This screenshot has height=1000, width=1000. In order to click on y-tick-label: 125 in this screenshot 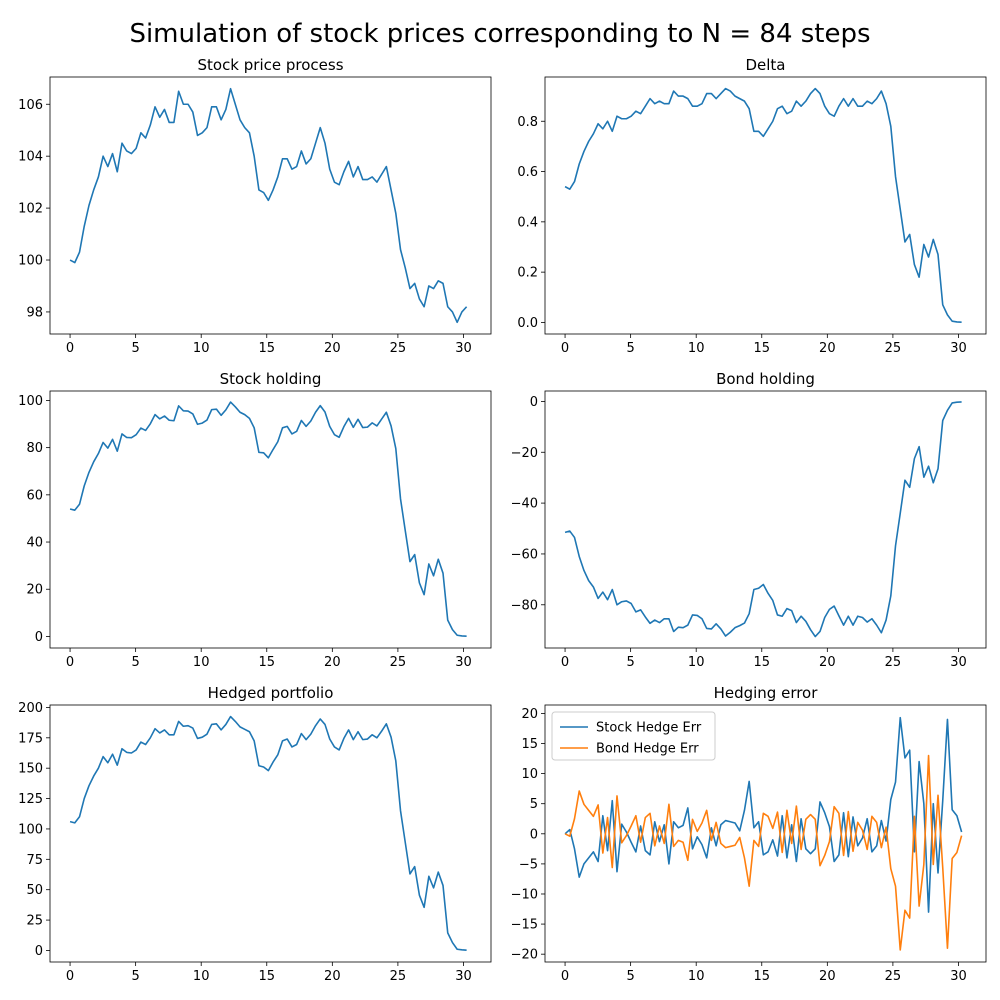, I will do `click(30, 799)`.